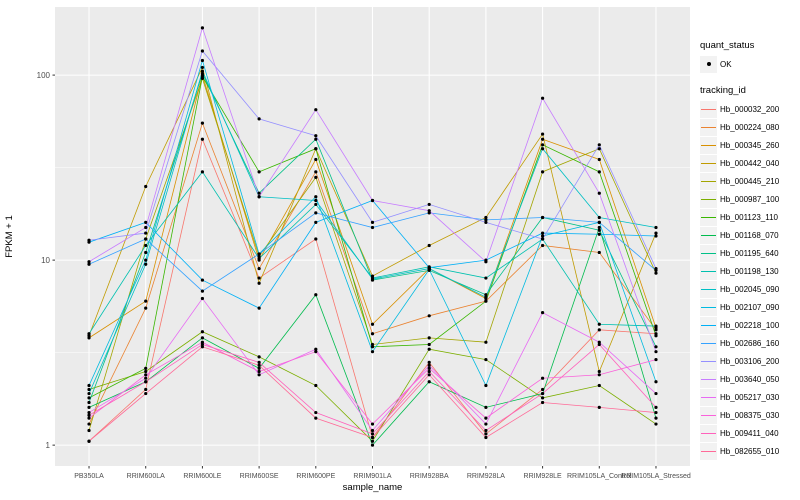 This screenshot has height=500, width=800. I want to click on legend-item: Hb_000224_080, so click(750, 127).